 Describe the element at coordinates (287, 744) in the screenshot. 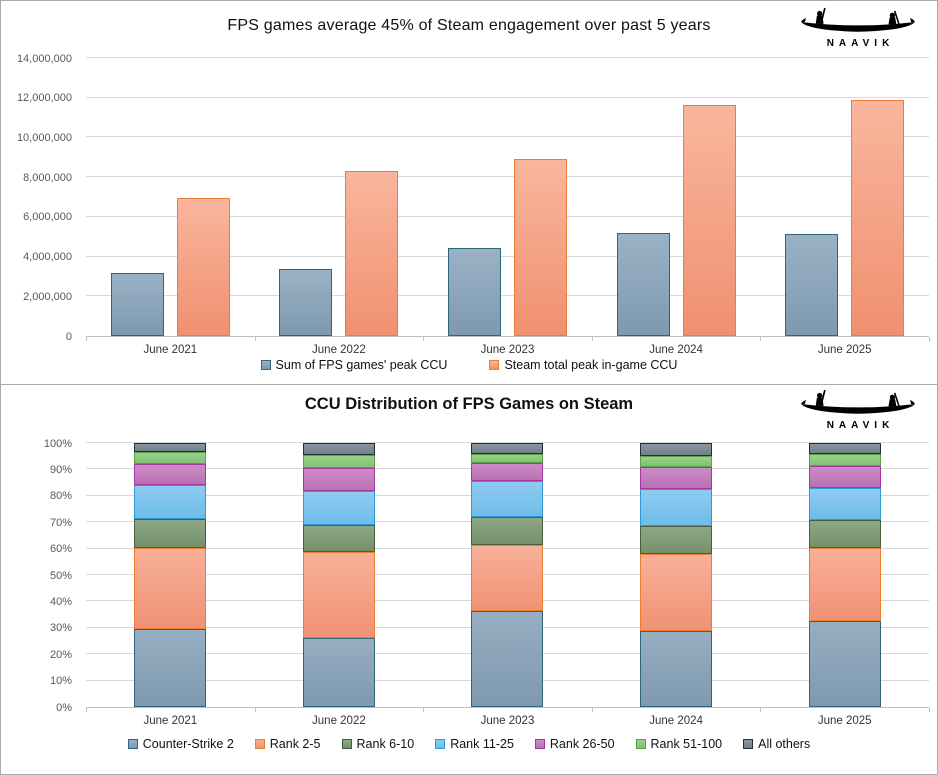

I see `legend-item: Rank 2-5` at that location.